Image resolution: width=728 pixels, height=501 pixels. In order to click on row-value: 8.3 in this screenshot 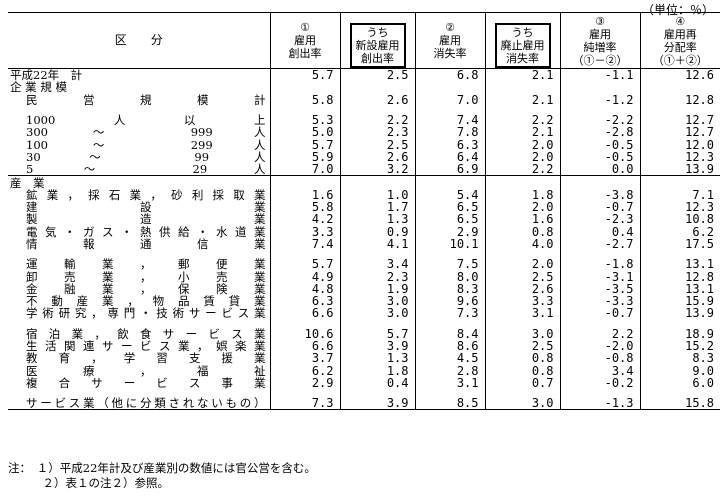, I will do `click(449, 289)`.